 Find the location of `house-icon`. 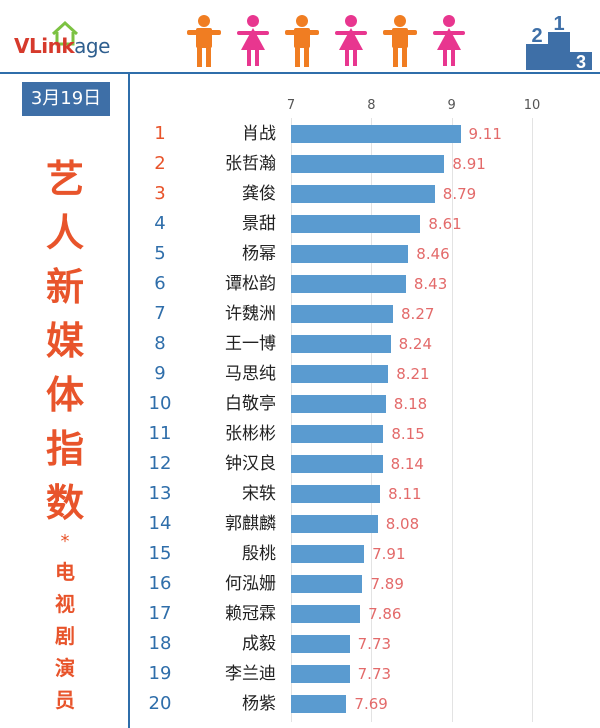

house-icon is located at coordinates (65, 33).